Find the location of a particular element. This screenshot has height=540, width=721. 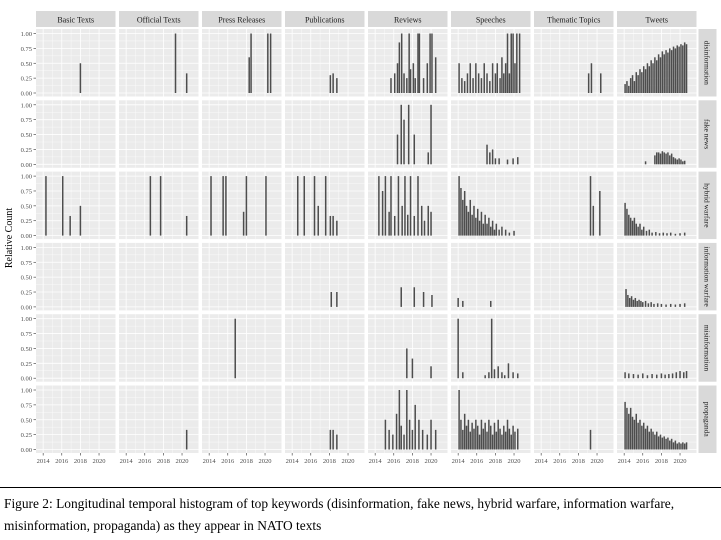

column-strip-official-texts: Official Texts is located at coordinates (159, 19).